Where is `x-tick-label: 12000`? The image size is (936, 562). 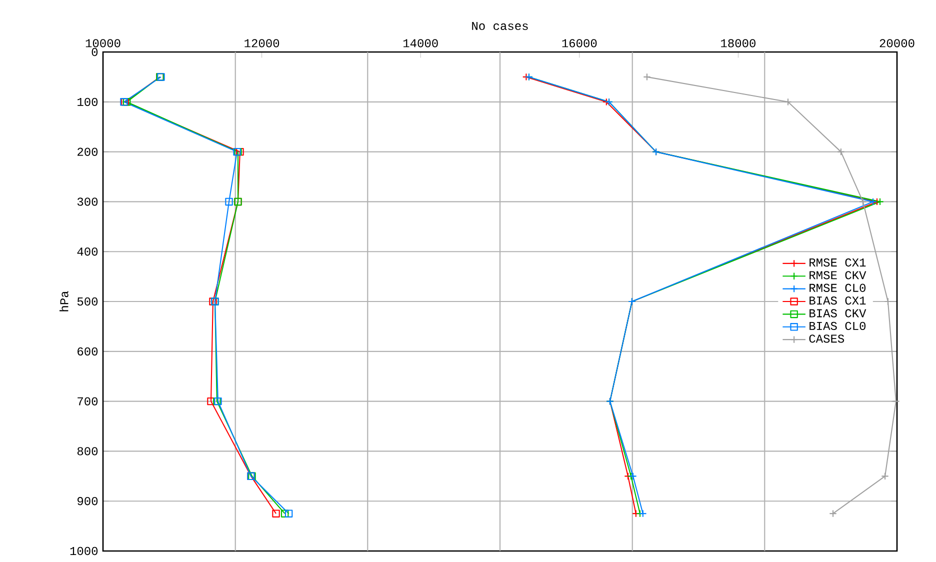
x-tick-label: 12000 is located at coordinates (262, 43).